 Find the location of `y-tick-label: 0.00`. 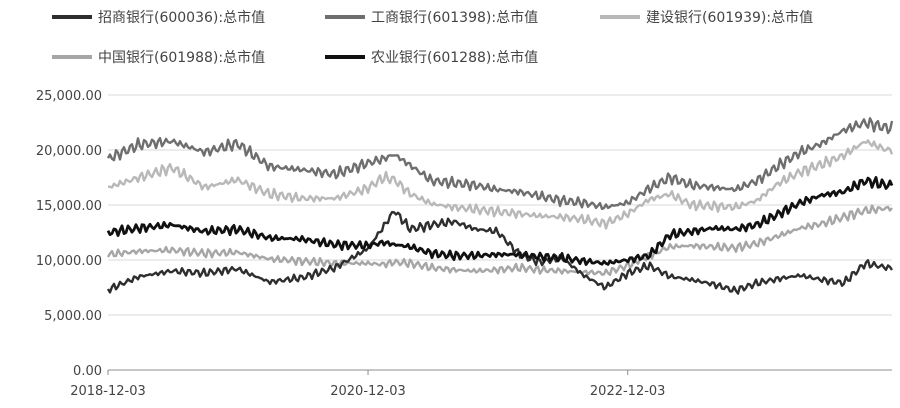

y-tick-label: 0.00 is located at coordinates (87, 371).